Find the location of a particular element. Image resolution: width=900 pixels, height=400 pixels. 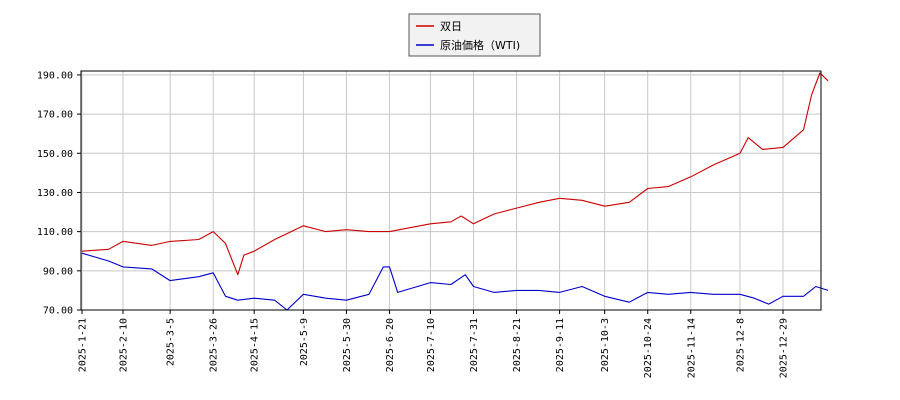

x-tick-label: 2025-9-11 is located at coordinates (560, 345).